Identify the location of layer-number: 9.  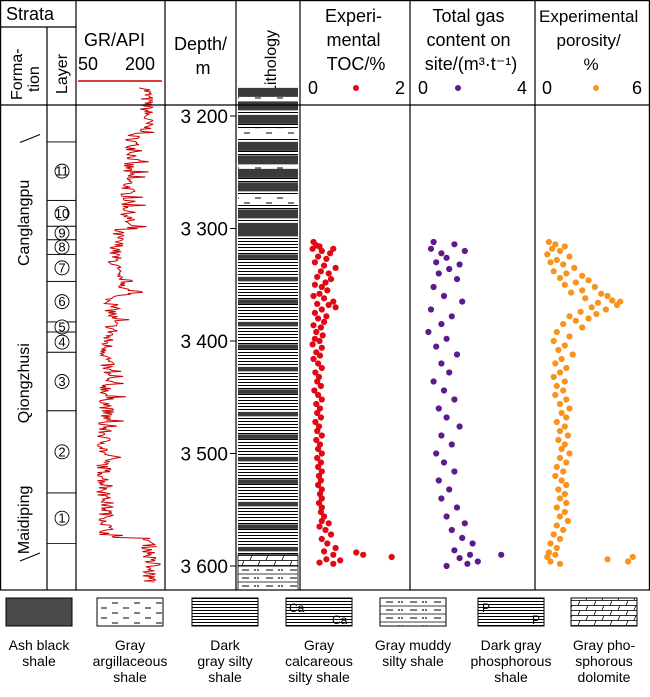
(61, 233).